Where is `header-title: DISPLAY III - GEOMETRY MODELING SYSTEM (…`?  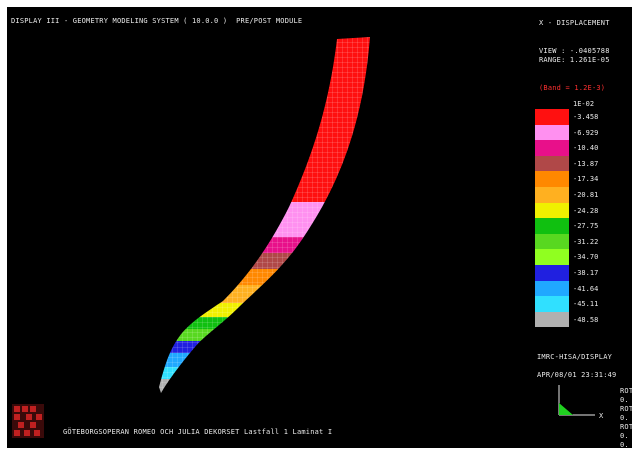 header-title: DISPLAY III - GEOMETRY MODELING SYSTEM (… is located at coordinates (157, 21).